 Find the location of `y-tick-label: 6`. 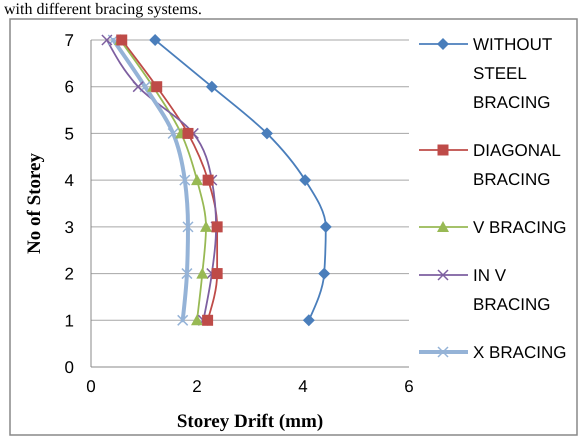

y-tick-label: 6 is located at coordinates (69, 87).